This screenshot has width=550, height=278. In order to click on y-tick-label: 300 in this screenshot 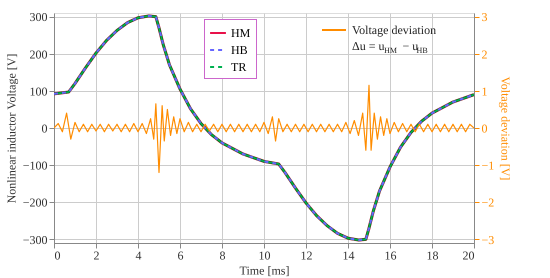, I will do `click(39, 17)`.